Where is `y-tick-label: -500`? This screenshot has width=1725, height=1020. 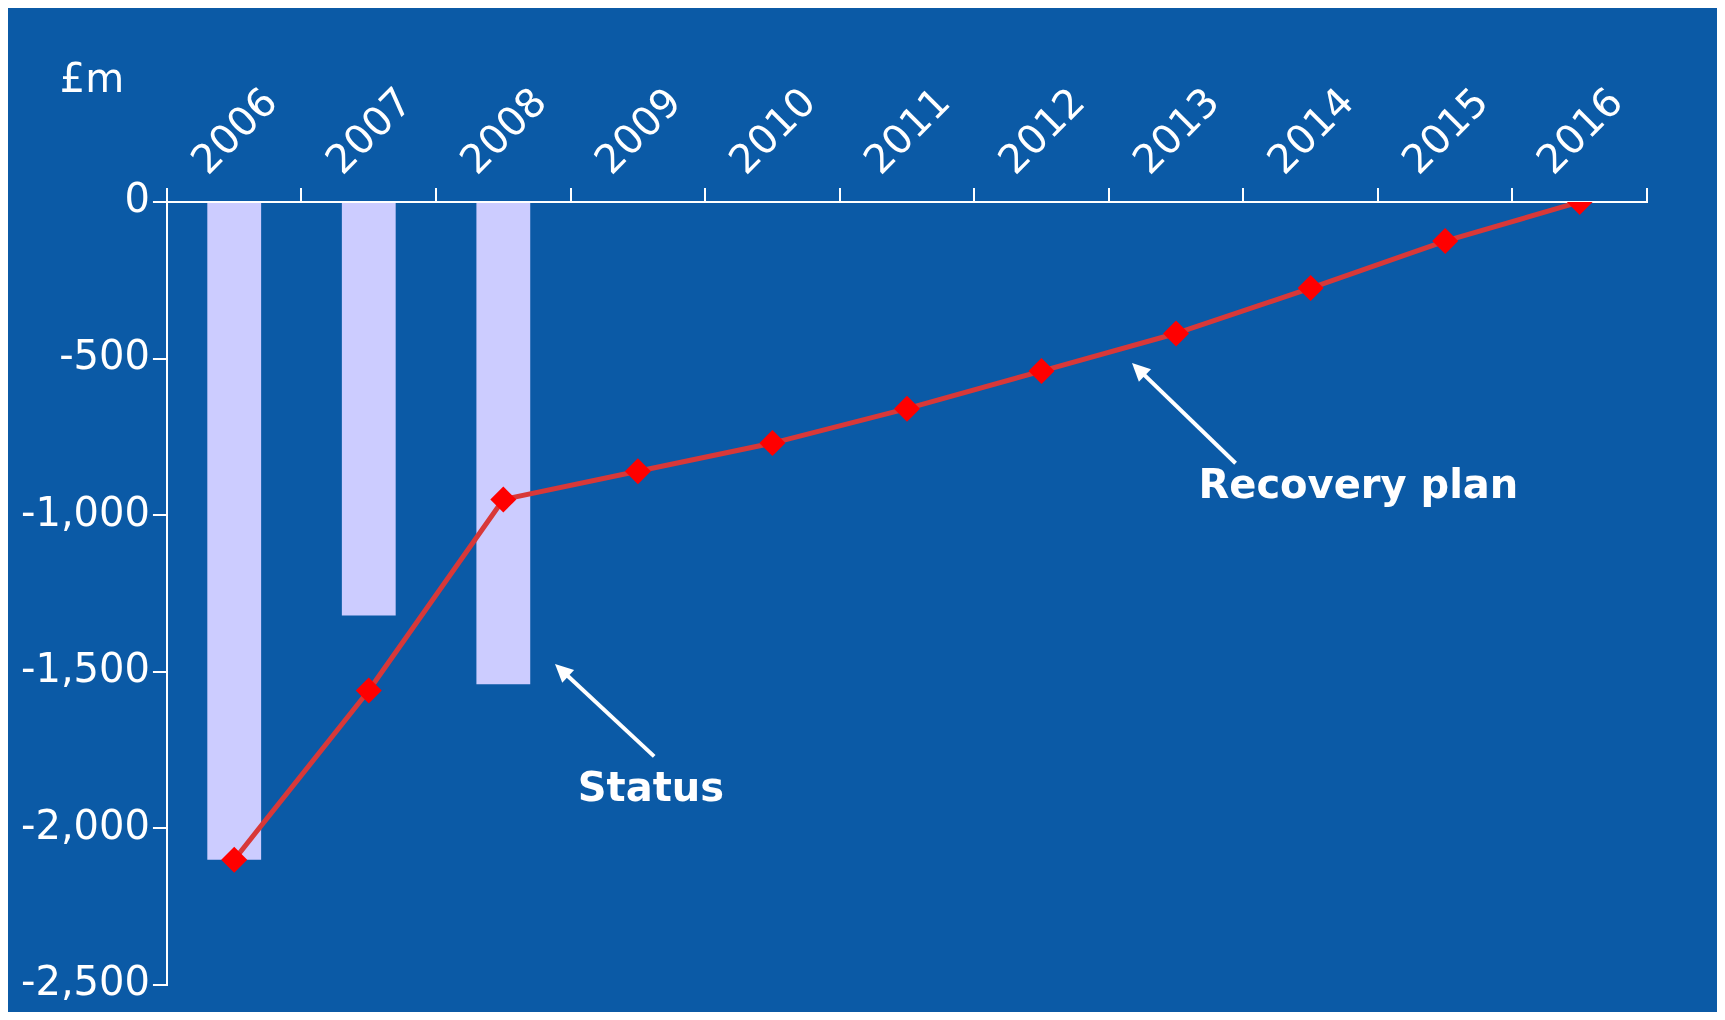
y-tick-label: -500 is located at coordinates (104, 354).